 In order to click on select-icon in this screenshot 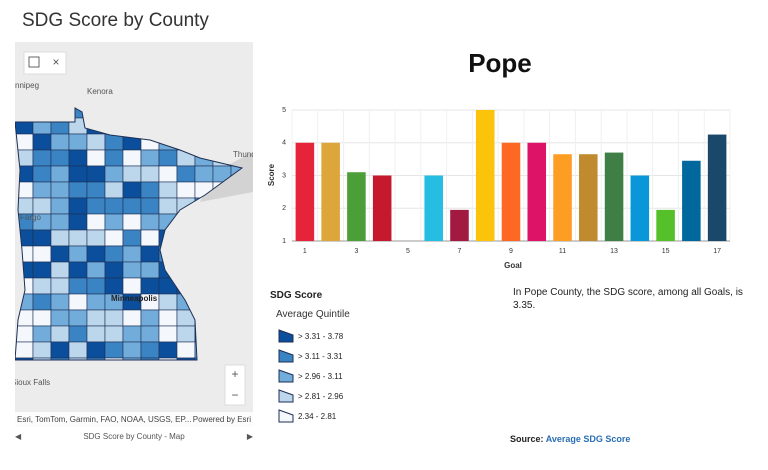, I will do `click(34, 62)`.